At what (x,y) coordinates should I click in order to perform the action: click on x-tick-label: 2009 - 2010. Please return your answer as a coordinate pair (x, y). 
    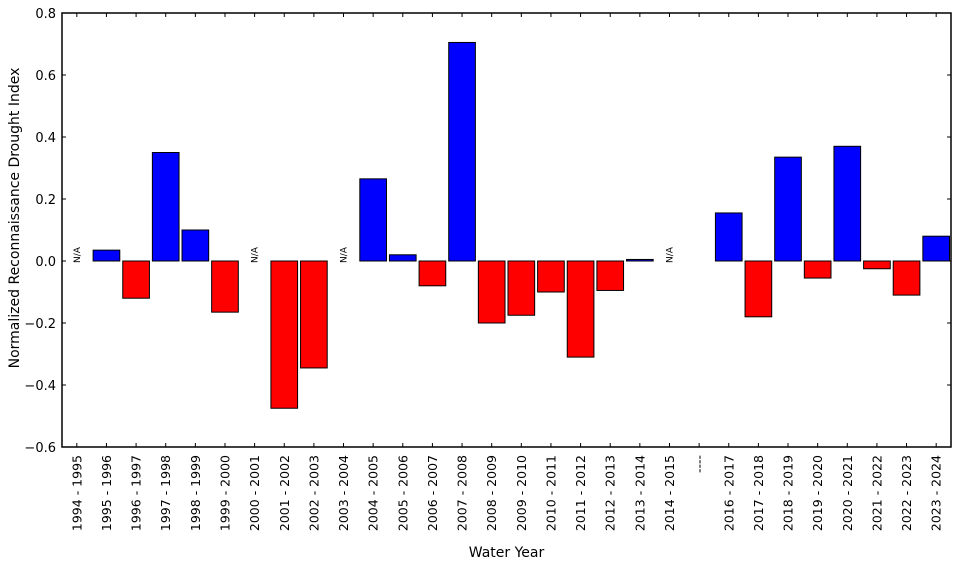
    Looking at the image, I should click on (521, 493).